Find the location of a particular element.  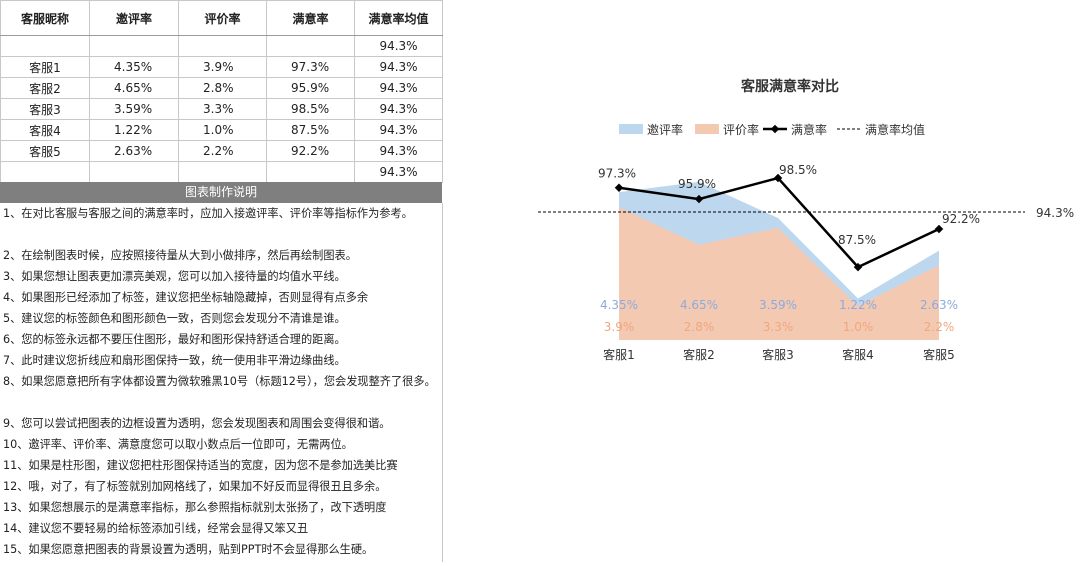

list-item: 10、邀评率、评价率、满意度您可以取小数点后一位即可，无需两位。 is located at coordinates (178, 444).